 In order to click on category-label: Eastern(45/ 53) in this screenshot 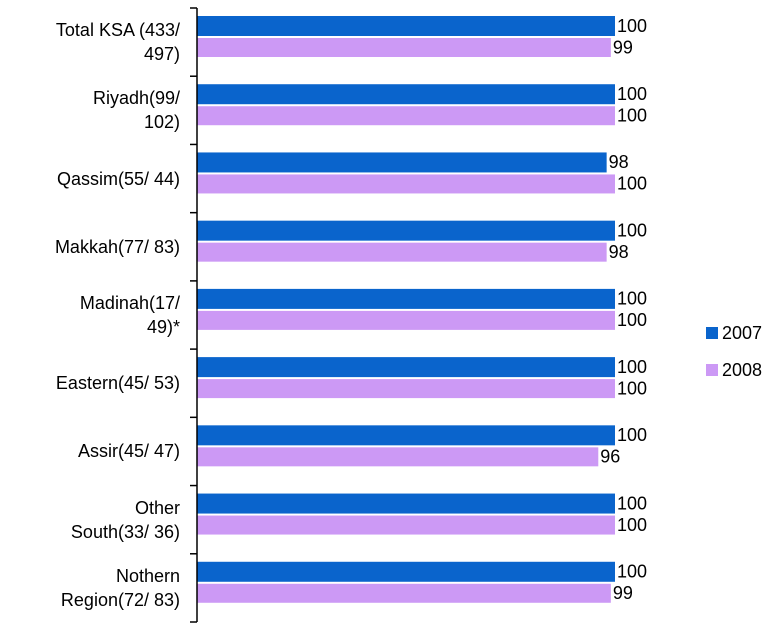, I will do `click(117, 383)`.